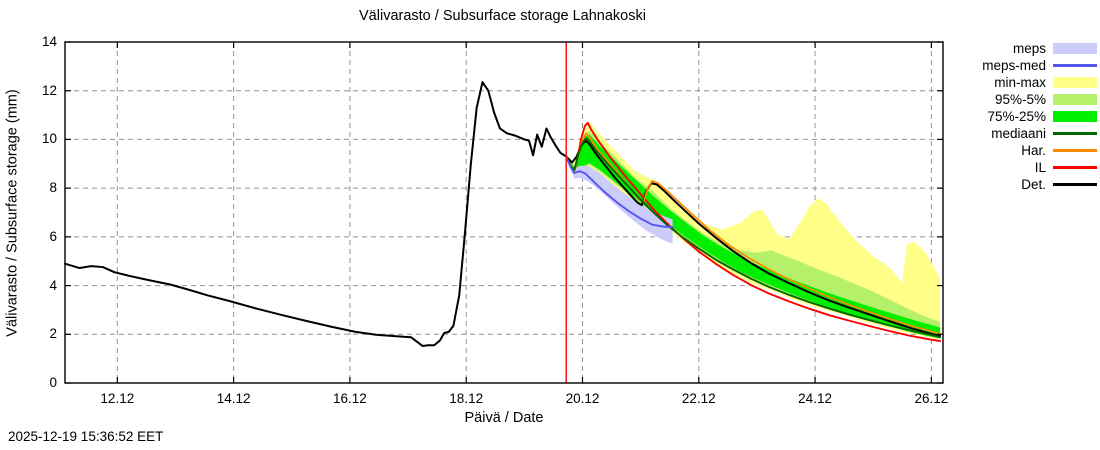 The width and height of the screenshot is (1100, 450). I want to click on legend-label: Har., so click(1033, 150).